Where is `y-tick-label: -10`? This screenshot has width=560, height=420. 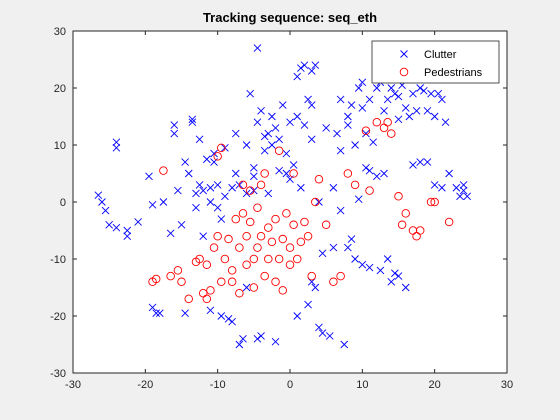 y-tick-label: -10 is located at coordinates (58, 260).